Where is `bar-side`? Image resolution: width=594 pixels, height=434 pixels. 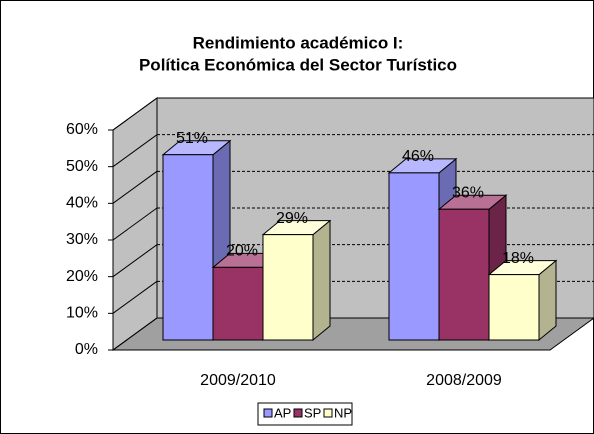
bar-side is located at coordinates (321, 280).